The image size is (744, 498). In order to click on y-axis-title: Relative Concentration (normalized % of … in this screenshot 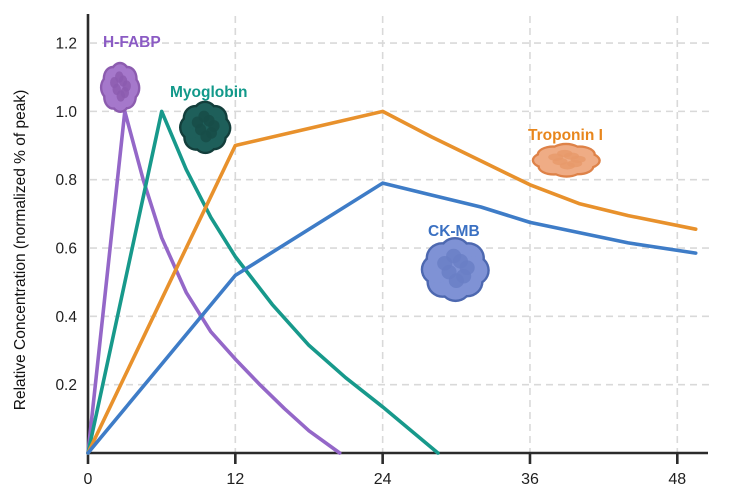, I will do `click(20, 250)`.